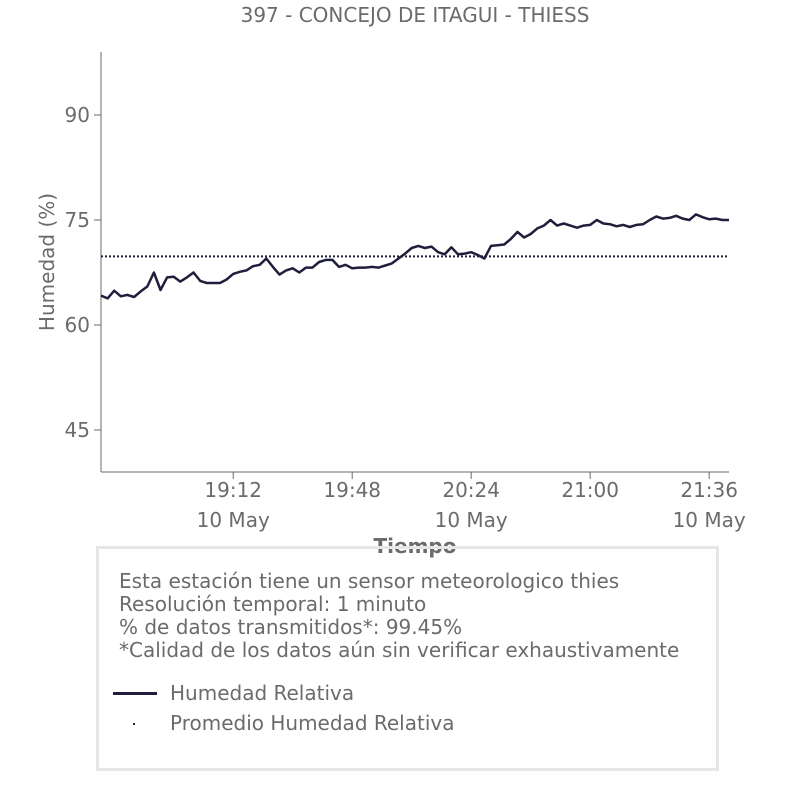 This screenshot has width=806, height=806. Describe the element at coordinates (273, 604) in the screenshot. I see `info-resolution: Resolución temporal: 1 minuto` at that location.